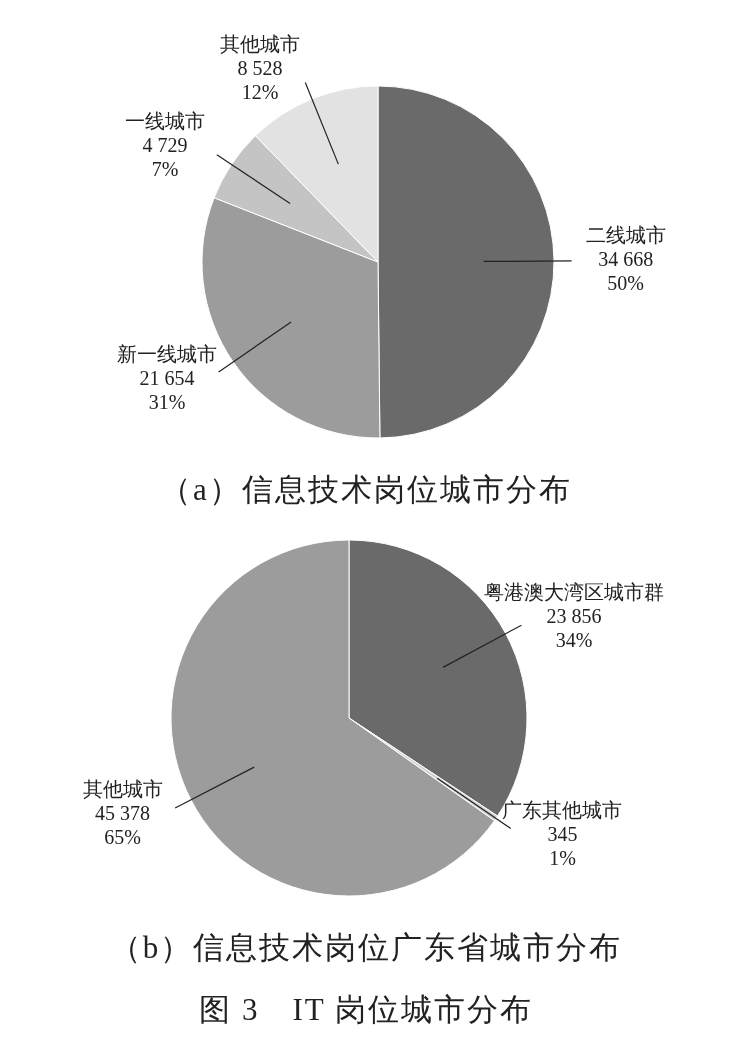  What do you see at coordinates (366, 489) in the screenshot?
I see `text: （a）信息技术岗位城市分布` at bounding box center [366, 489].